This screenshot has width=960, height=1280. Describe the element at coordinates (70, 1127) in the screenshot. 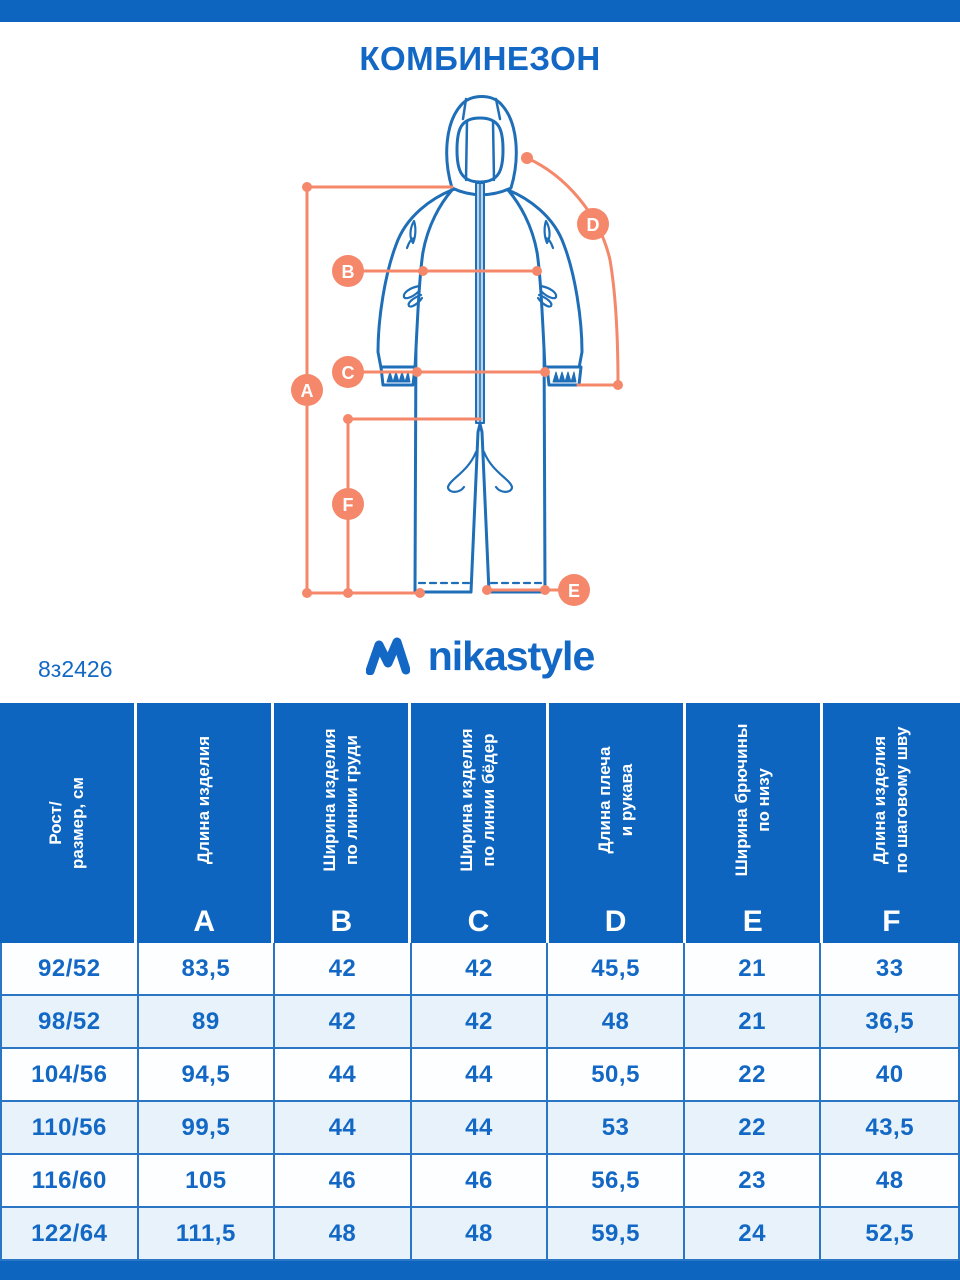

I see `size-cell: 110/56` at that location.